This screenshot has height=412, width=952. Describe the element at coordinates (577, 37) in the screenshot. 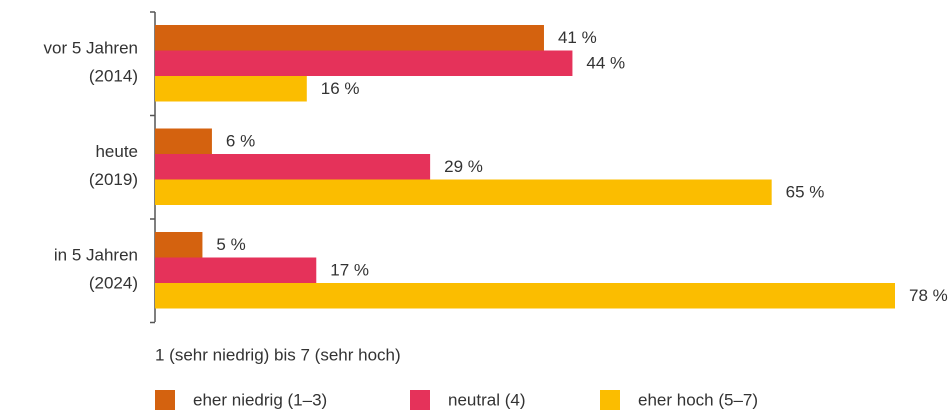

I see `value-label: 41 %` at that location.